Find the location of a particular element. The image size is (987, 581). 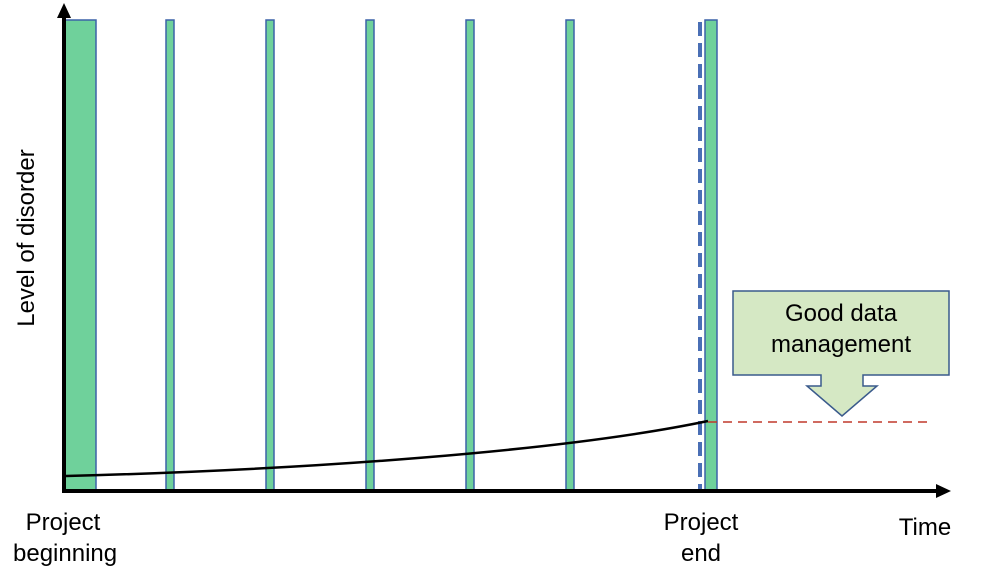

callout-shape is located at coordinates (841, 353).